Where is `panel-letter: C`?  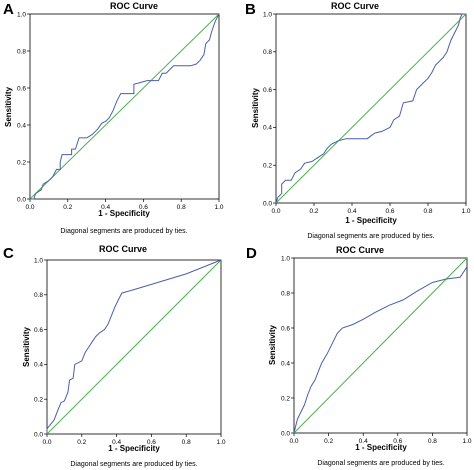
panel-letter: C is located at coordinates (8, 253).